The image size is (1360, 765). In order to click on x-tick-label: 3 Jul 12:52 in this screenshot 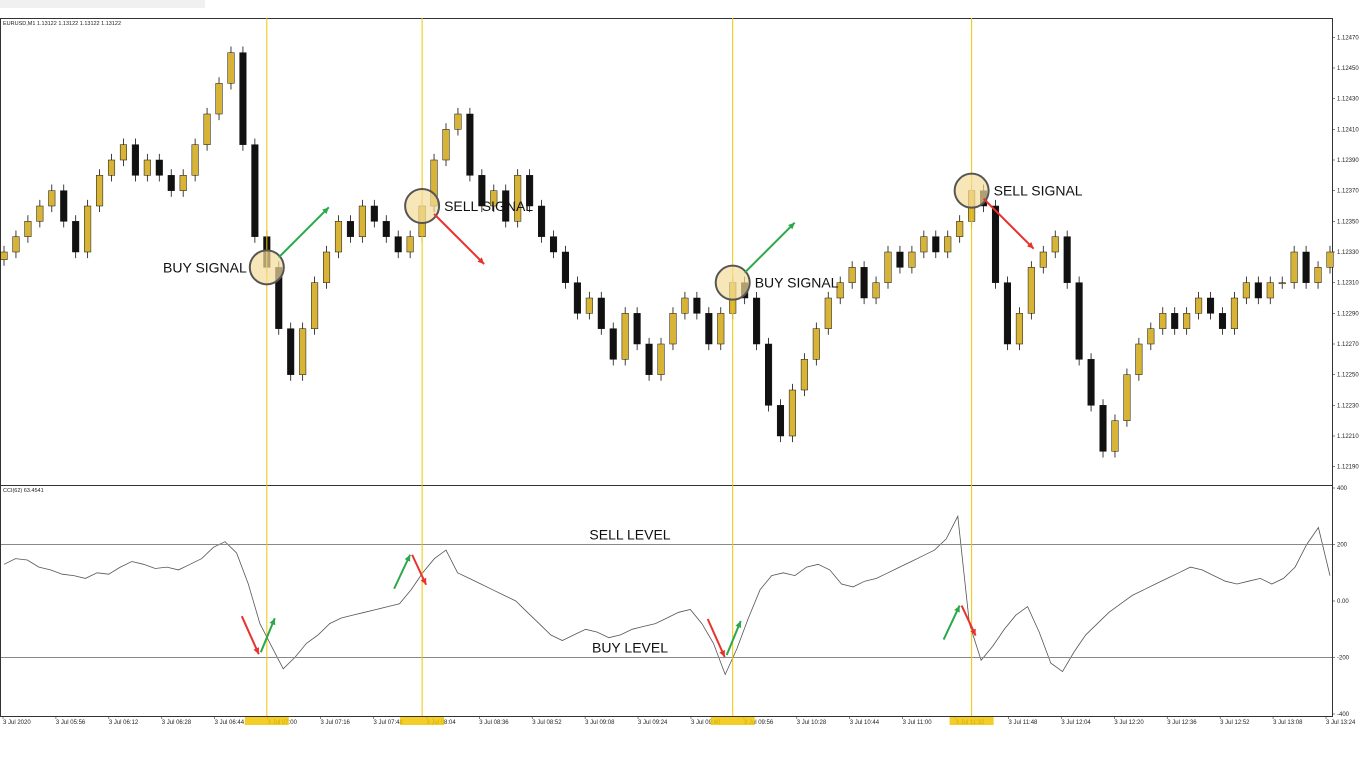, I will do `click(1235, 723)`.